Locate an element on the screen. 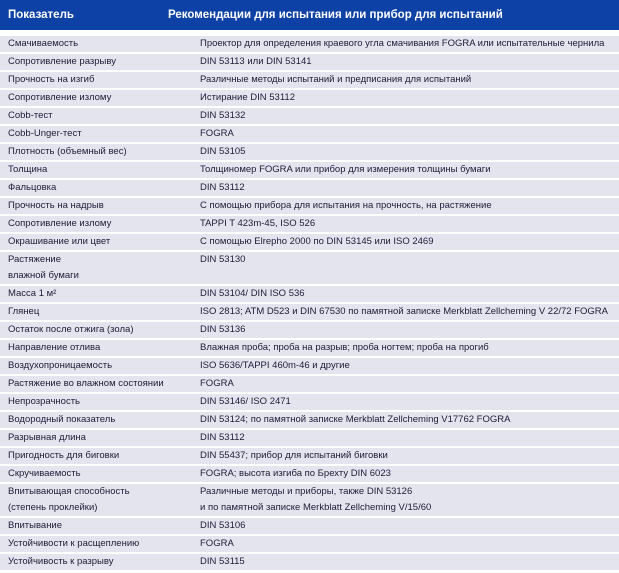  table-row: Разрывная длина DIN 53112 is located at coordinates (309, 438).